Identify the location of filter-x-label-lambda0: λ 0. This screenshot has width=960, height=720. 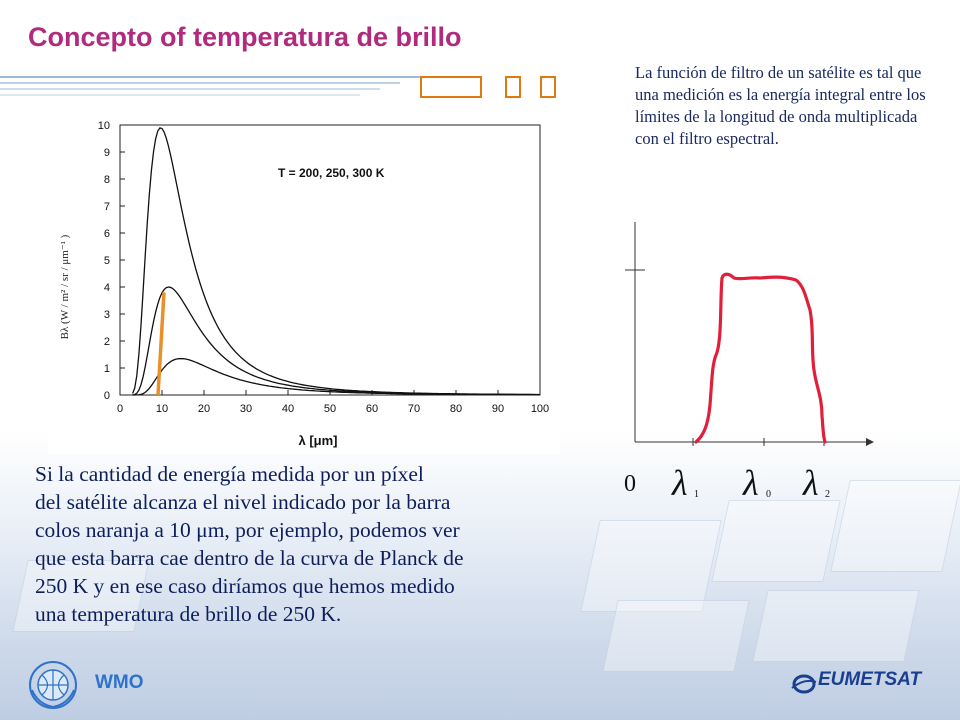
(756, 483).